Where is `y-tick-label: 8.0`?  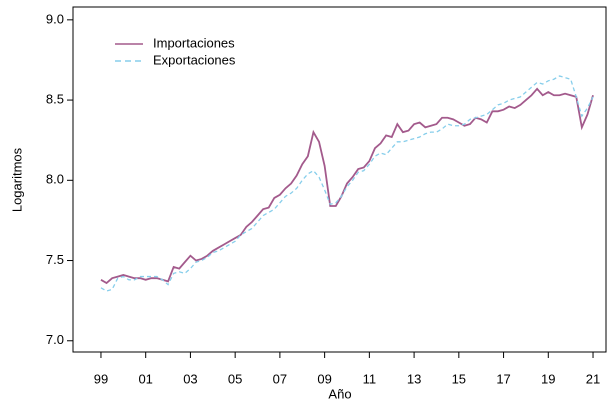
y-tick-label: 8.0 is located at coordinates (55, 179).